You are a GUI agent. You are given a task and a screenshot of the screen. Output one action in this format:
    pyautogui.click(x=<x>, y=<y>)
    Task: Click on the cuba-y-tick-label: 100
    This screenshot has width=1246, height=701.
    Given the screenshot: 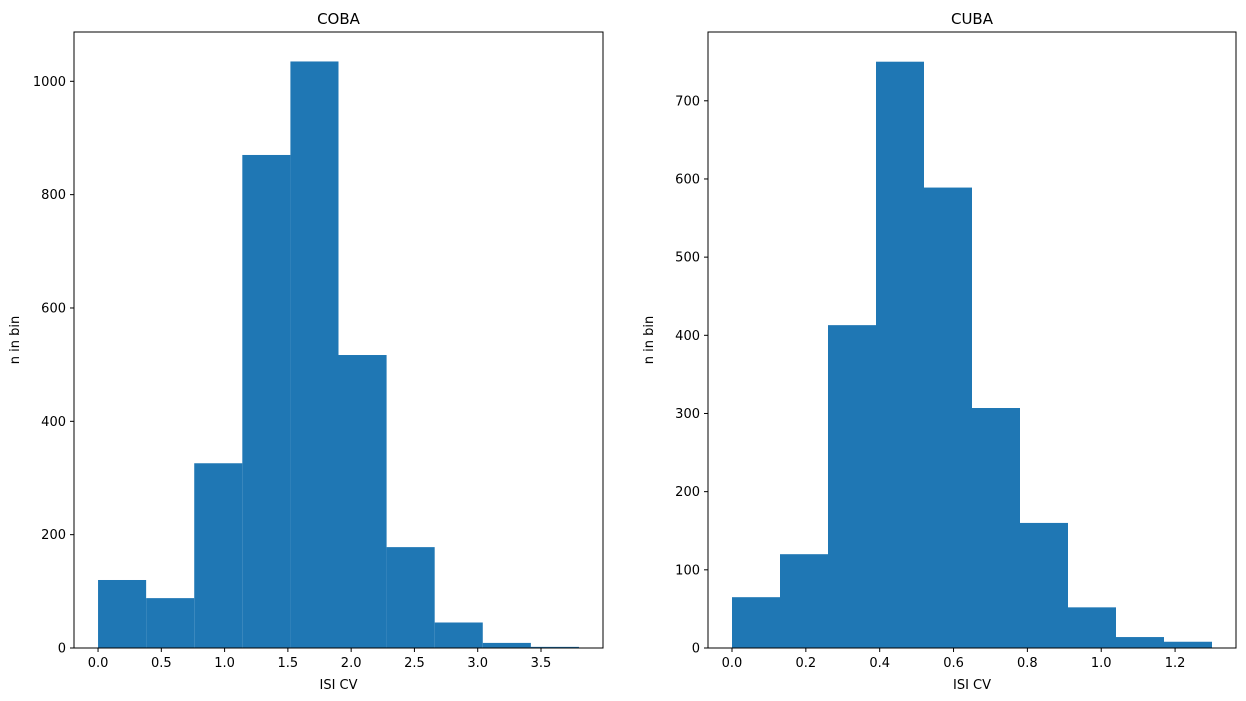 What is the action you would take?
    pyautogui.click(x=687, y=570)
    